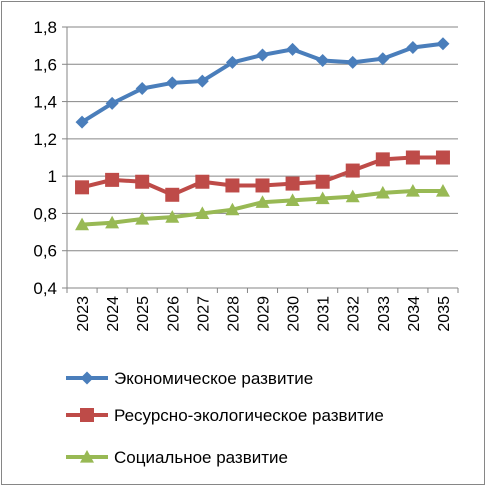  What do you see at coordinates (213, 378) in the screenshot?
I see `legend-label: Экономическое развитие` at bounding box center [213, 378].